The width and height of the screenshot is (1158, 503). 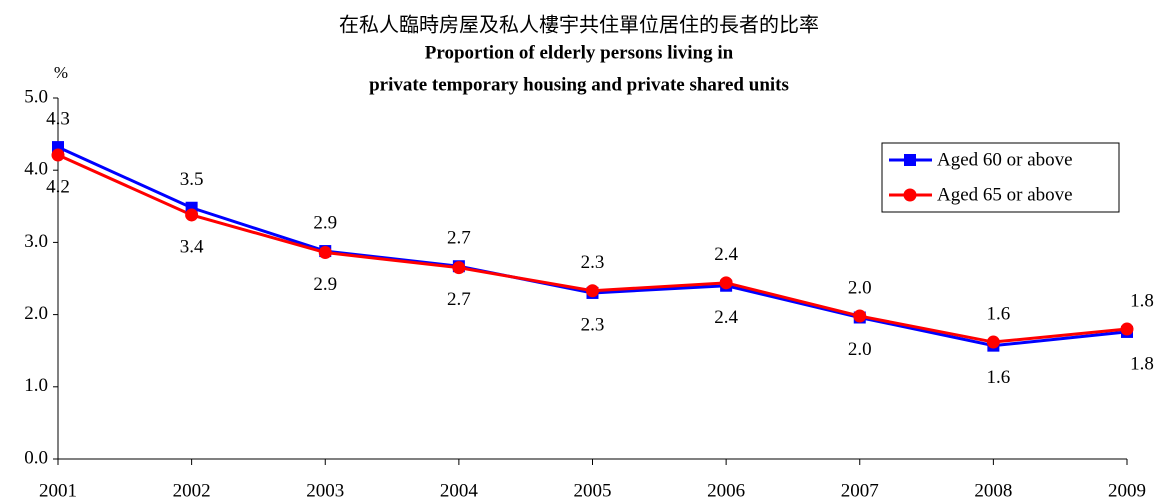 What do you see at coordinates (325, 490) in the screenshot?
I see `x-tick-label: 2003` at bounding box center [325, 490].